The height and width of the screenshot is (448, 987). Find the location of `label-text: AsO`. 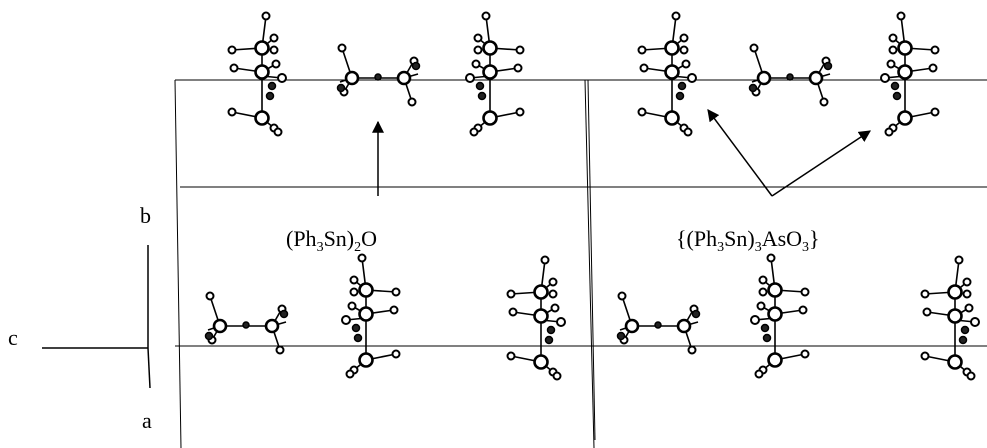

label-text: AsO is located at coordinates (782, 238).